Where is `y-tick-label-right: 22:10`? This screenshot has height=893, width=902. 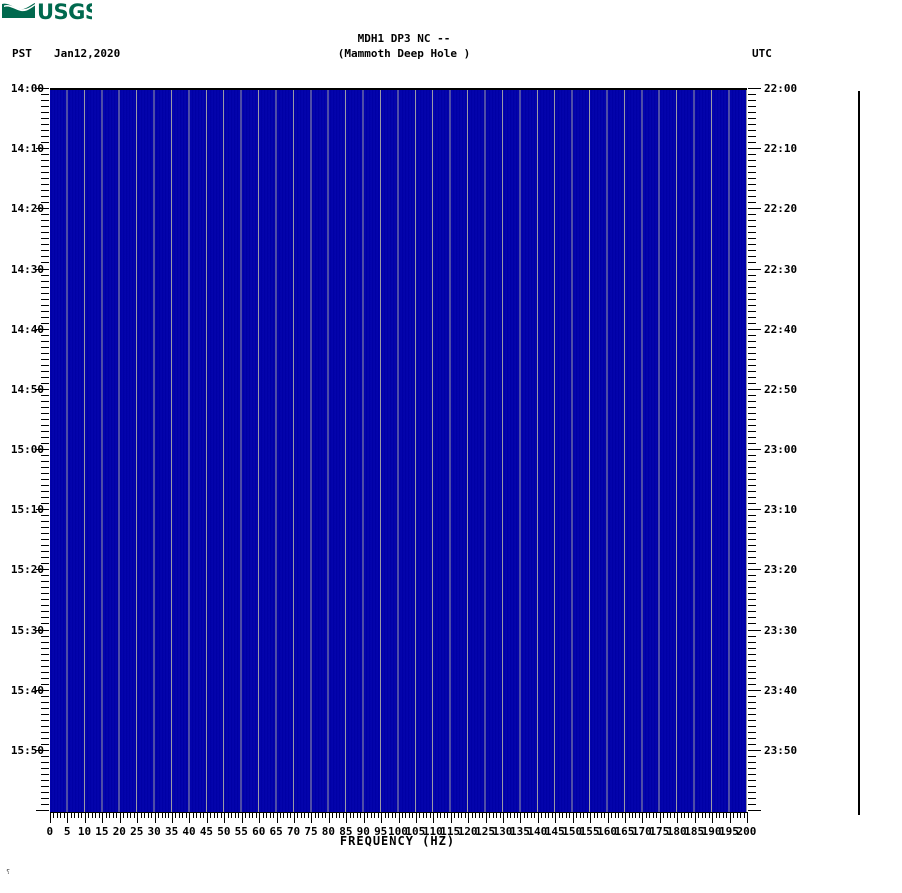
y-tick-label-right: 22:10 is located at coordinates (781, 149).